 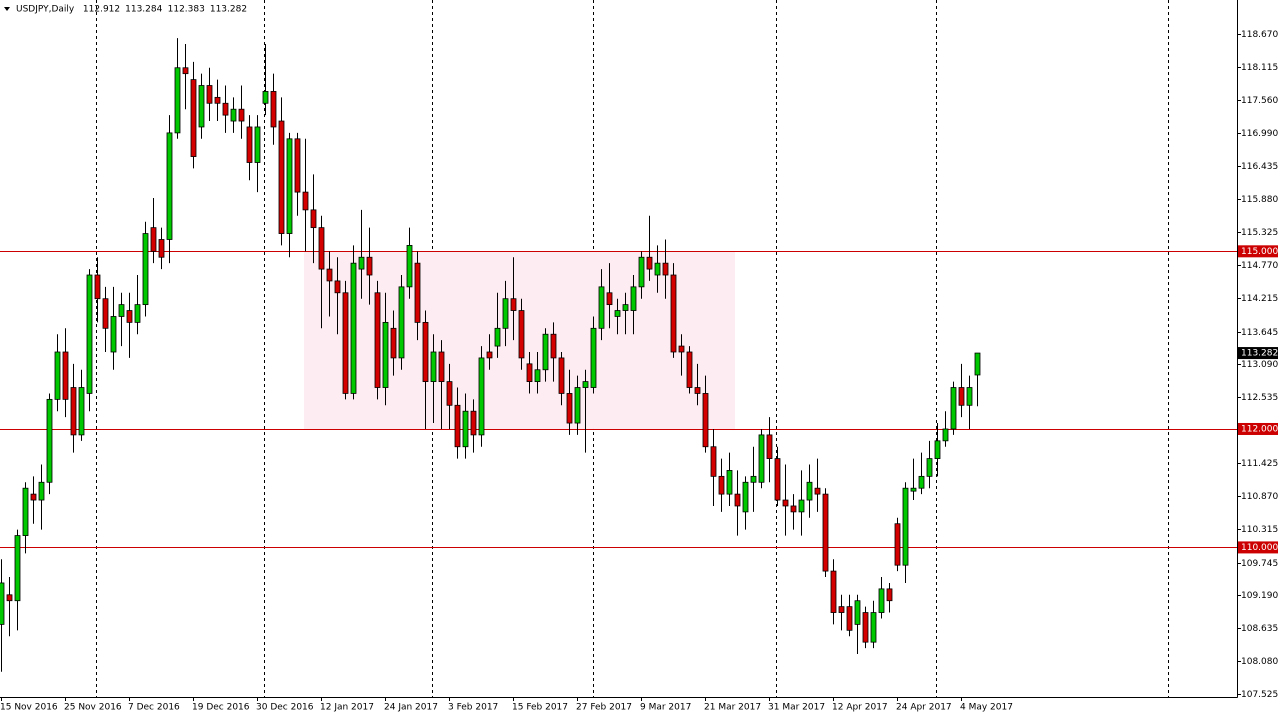 What do you see at coordinates (1259, 497) in the screenshot?
I see `y-tick-label: 110.870` at bounding box center [1259, 497].